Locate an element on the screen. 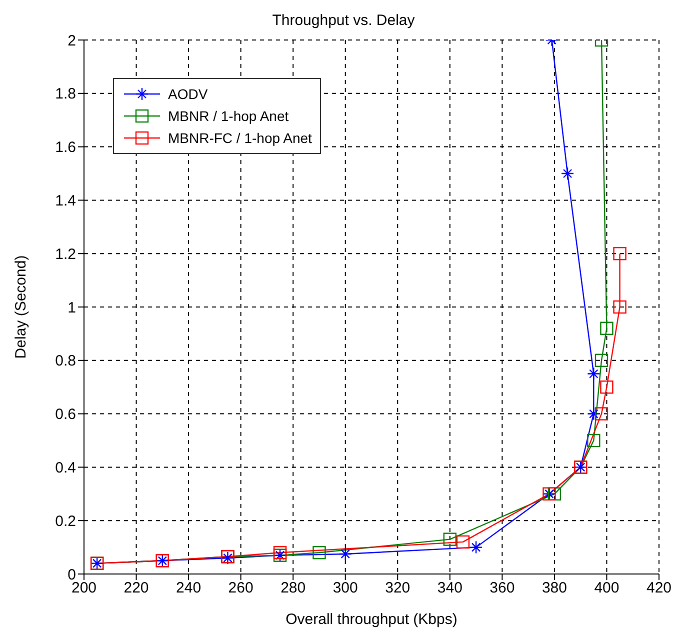  x-tick-label: 240 is located at coordinates (189, 588).